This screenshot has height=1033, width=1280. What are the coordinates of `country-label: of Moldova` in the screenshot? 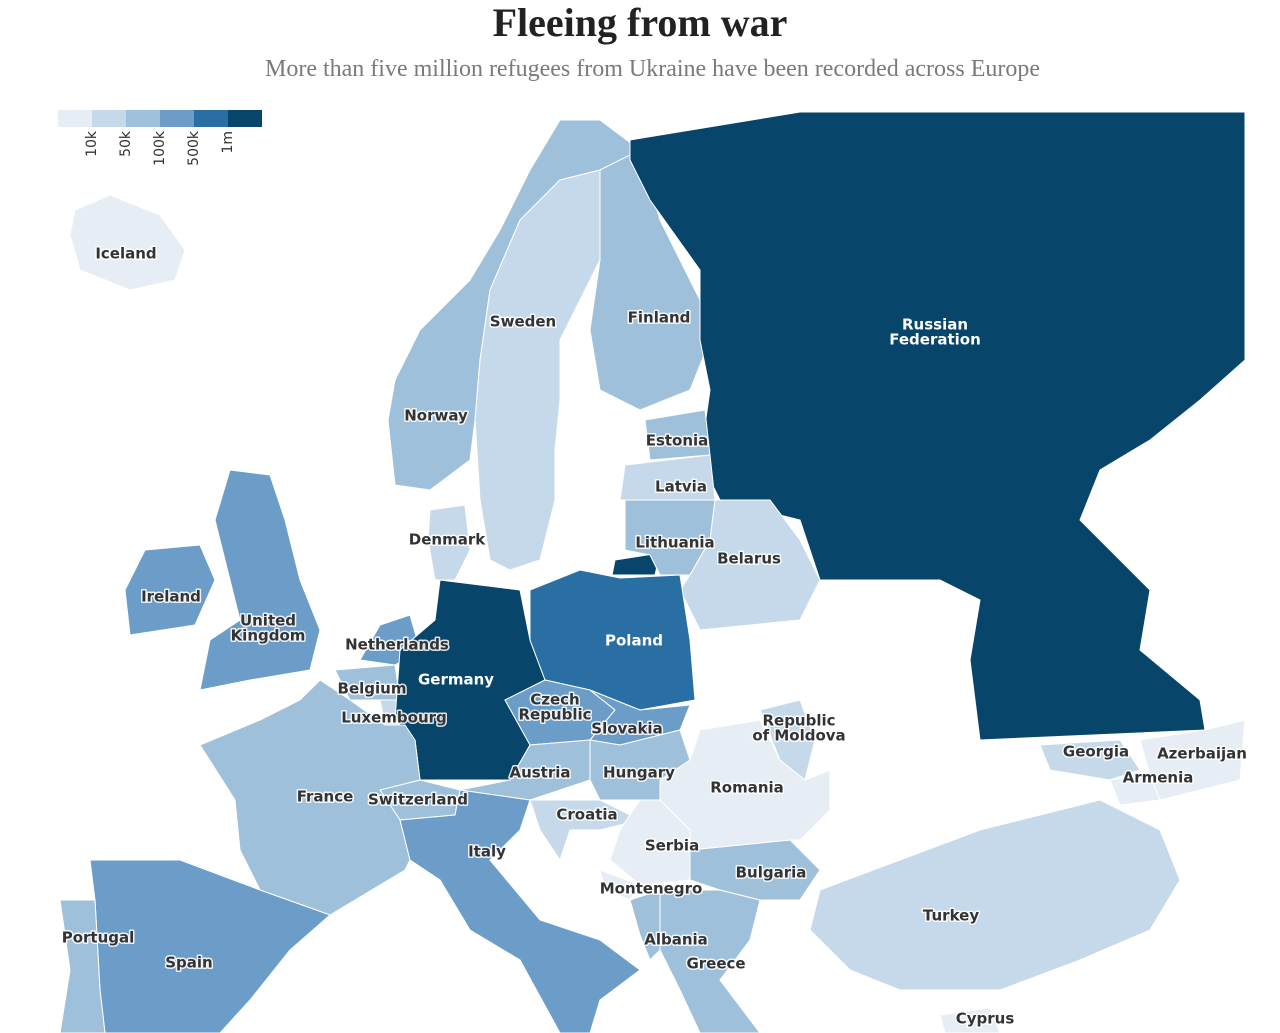 It's located at (798, 736).